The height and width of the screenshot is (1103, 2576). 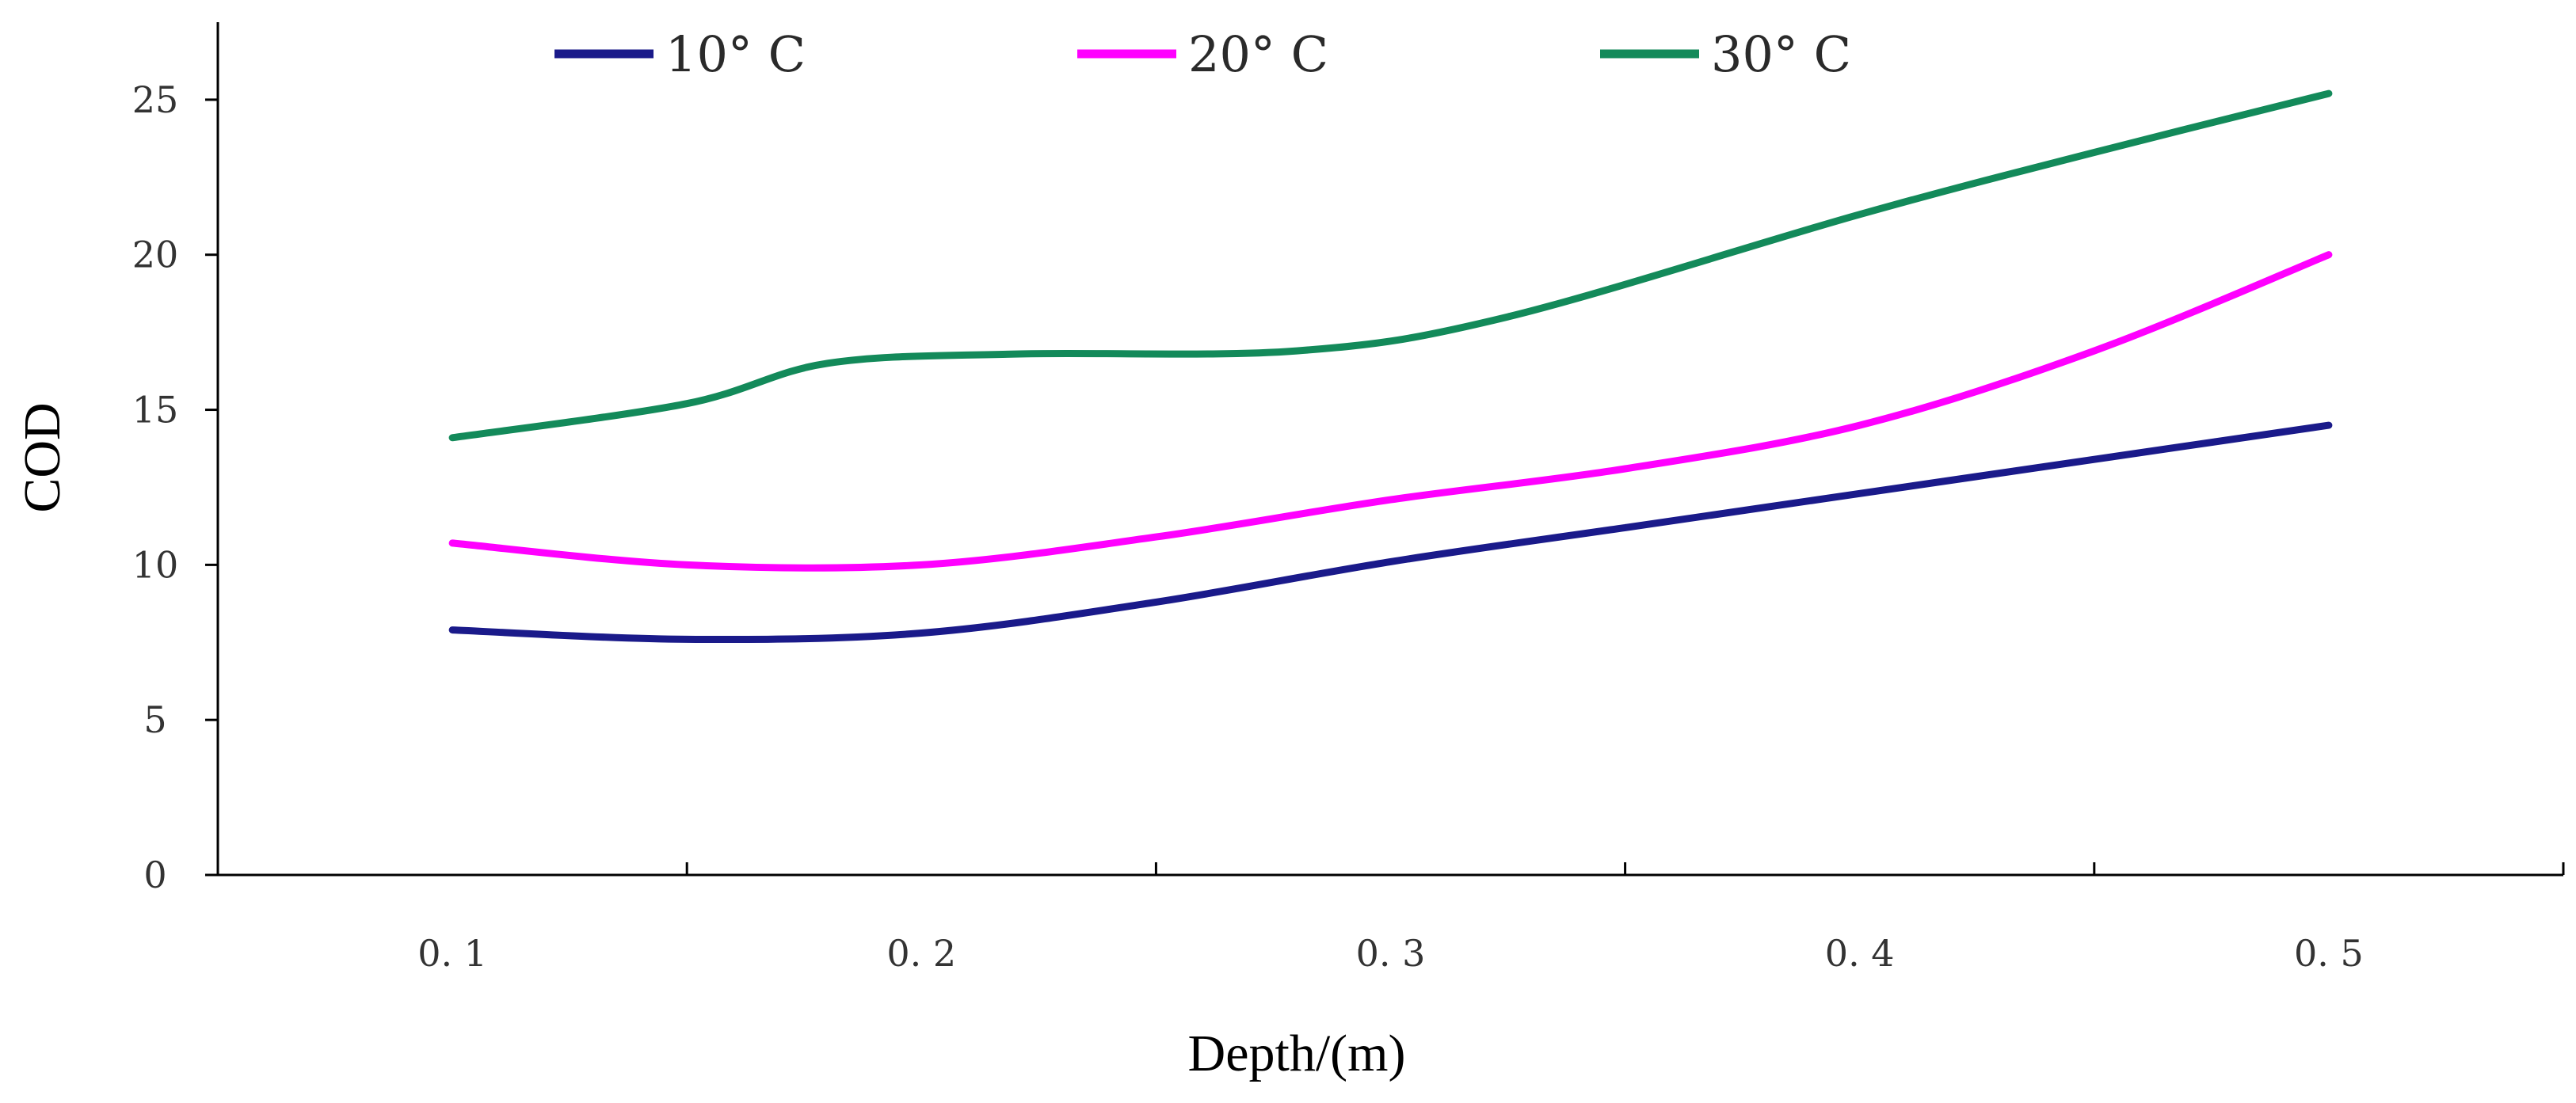 What do you see at coordinates (1781, 54) in the screenshot?
I see `legend-label: 30° C` at bounding box center [1781, 54].